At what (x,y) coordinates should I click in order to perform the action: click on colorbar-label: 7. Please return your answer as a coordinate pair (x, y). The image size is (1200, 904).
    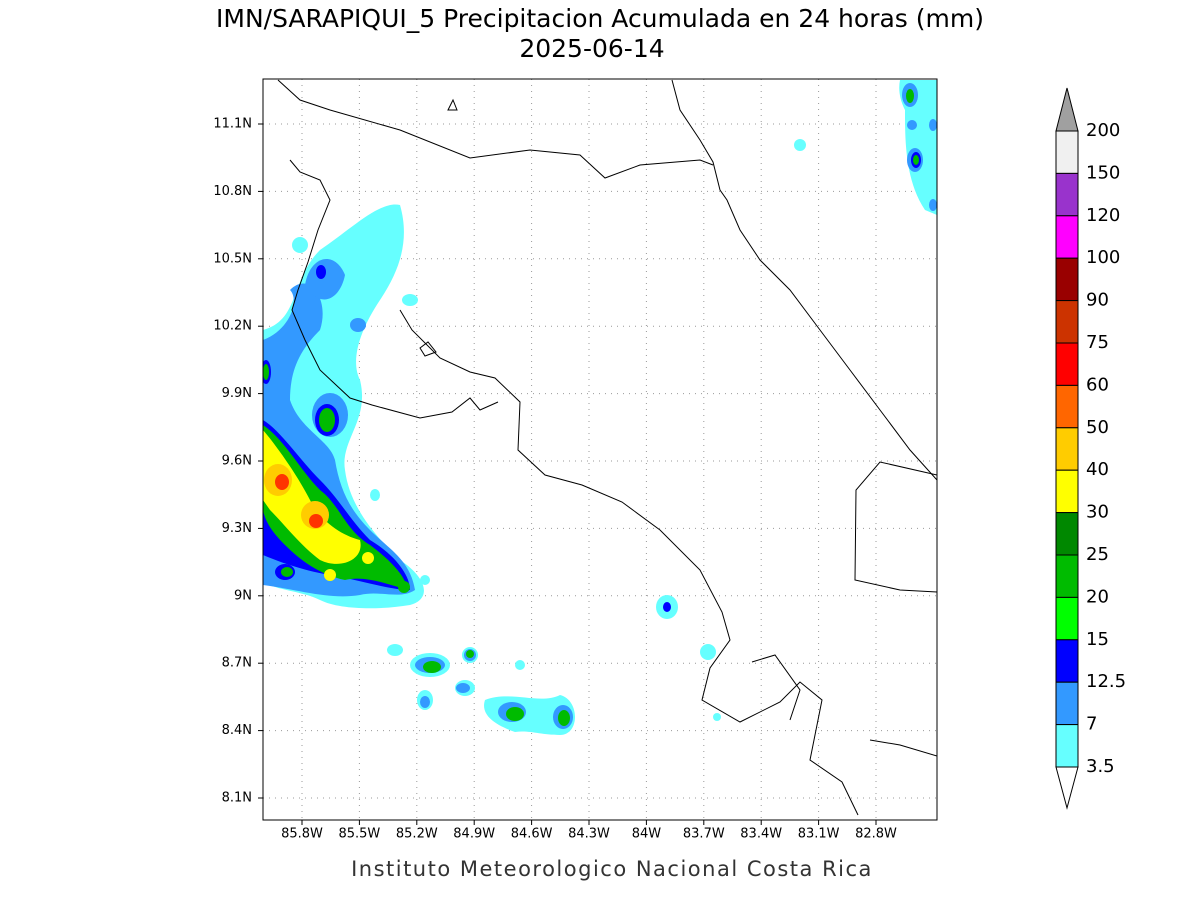
    Looking at the image, I should click on (1091, 724).